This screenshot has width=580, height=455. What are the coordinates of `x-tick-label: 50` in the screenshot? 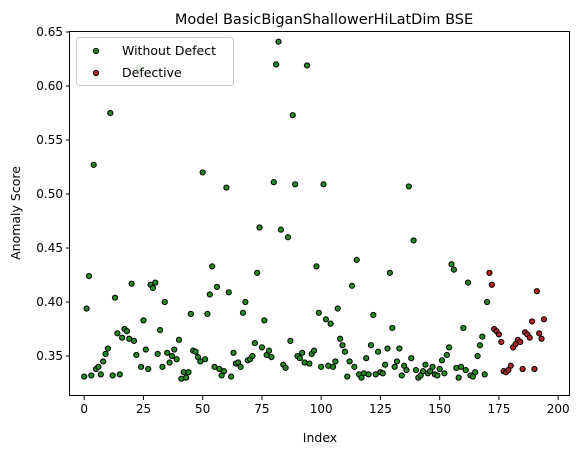 It's located at (202, 409).